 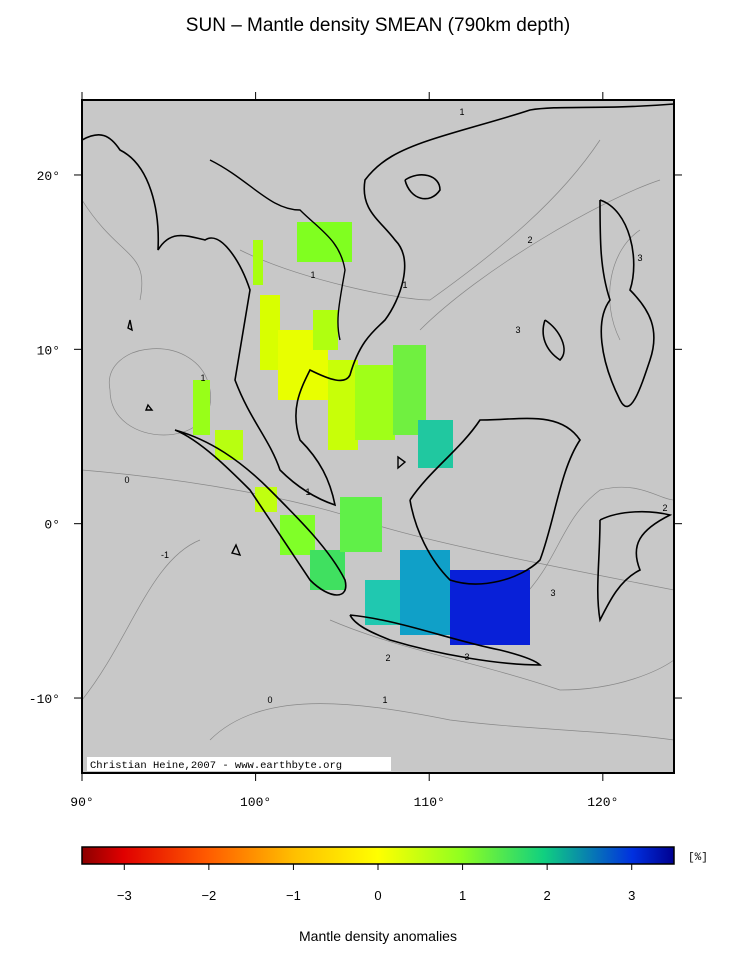 What do you see at coordinates (698, 858) in the screenshot?
I see `colorbar-unit: [%]` at bounding box center [698, 858].